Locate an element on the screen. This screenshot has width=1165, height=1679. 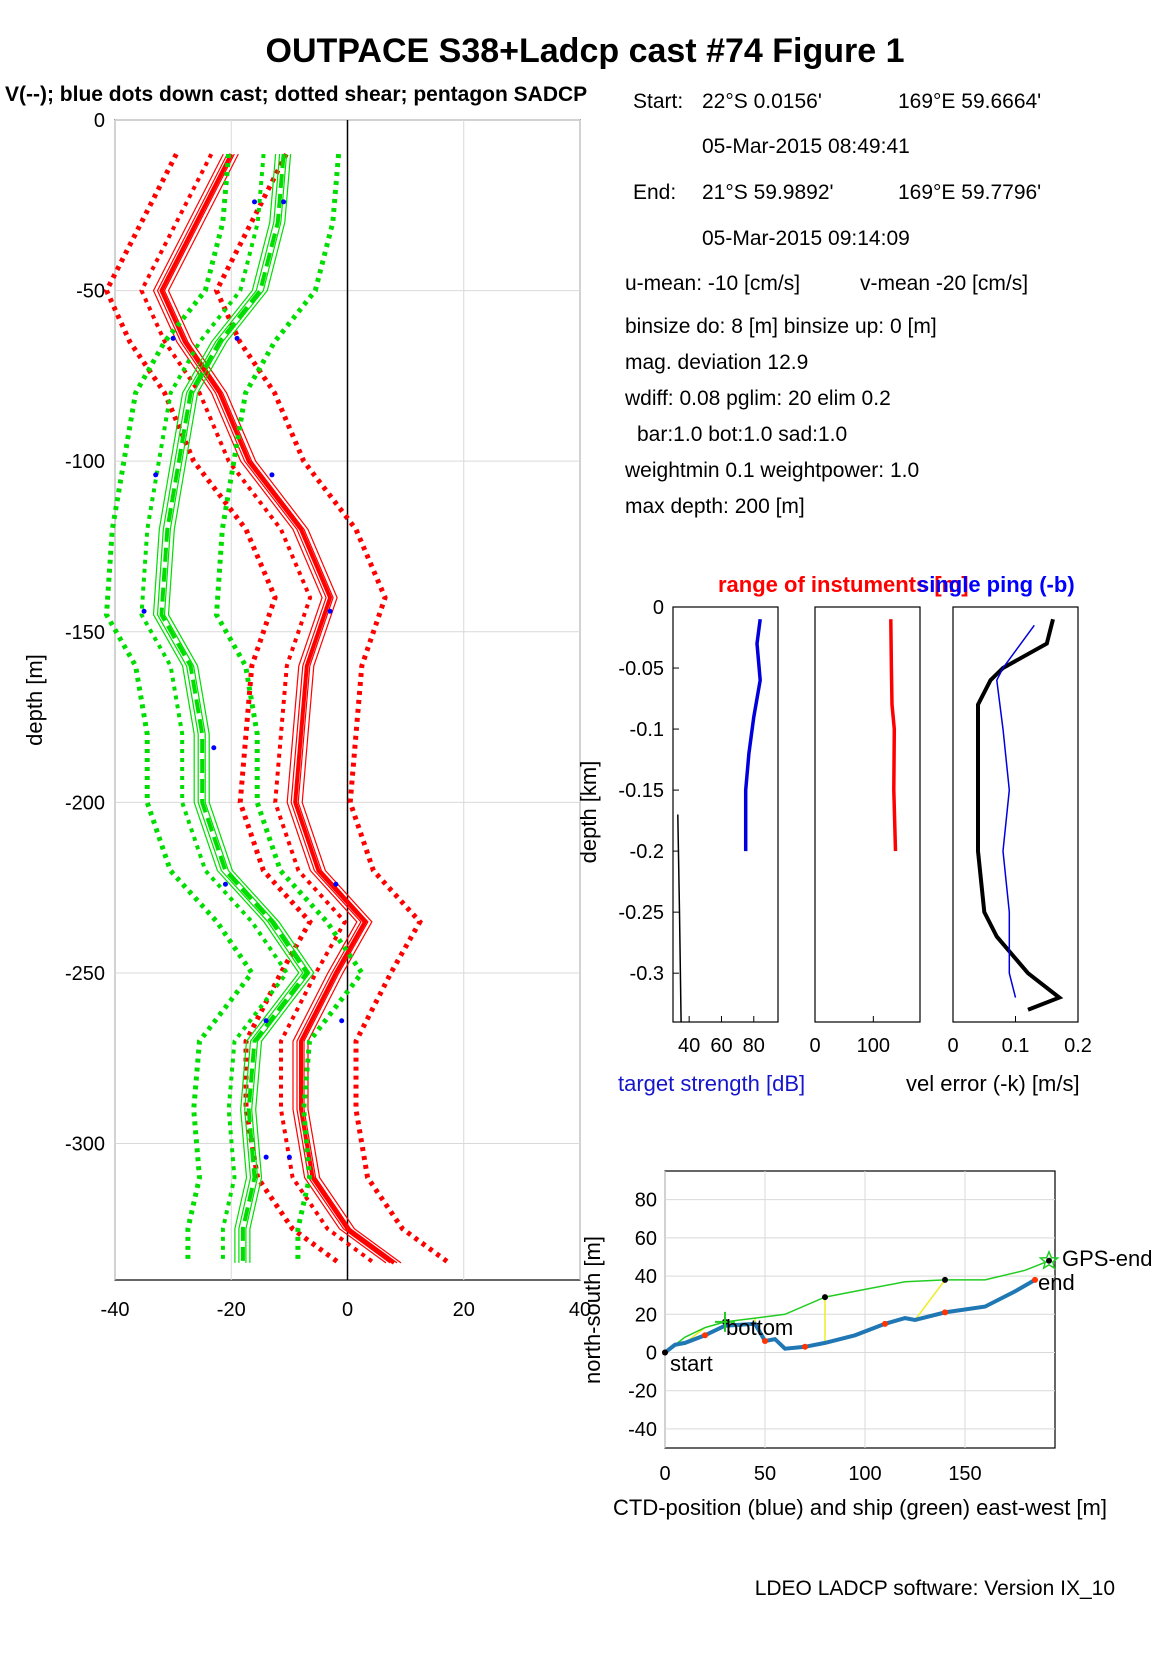
start-longitude: 169°E 59.6664' is located at coordinates (969, 101).